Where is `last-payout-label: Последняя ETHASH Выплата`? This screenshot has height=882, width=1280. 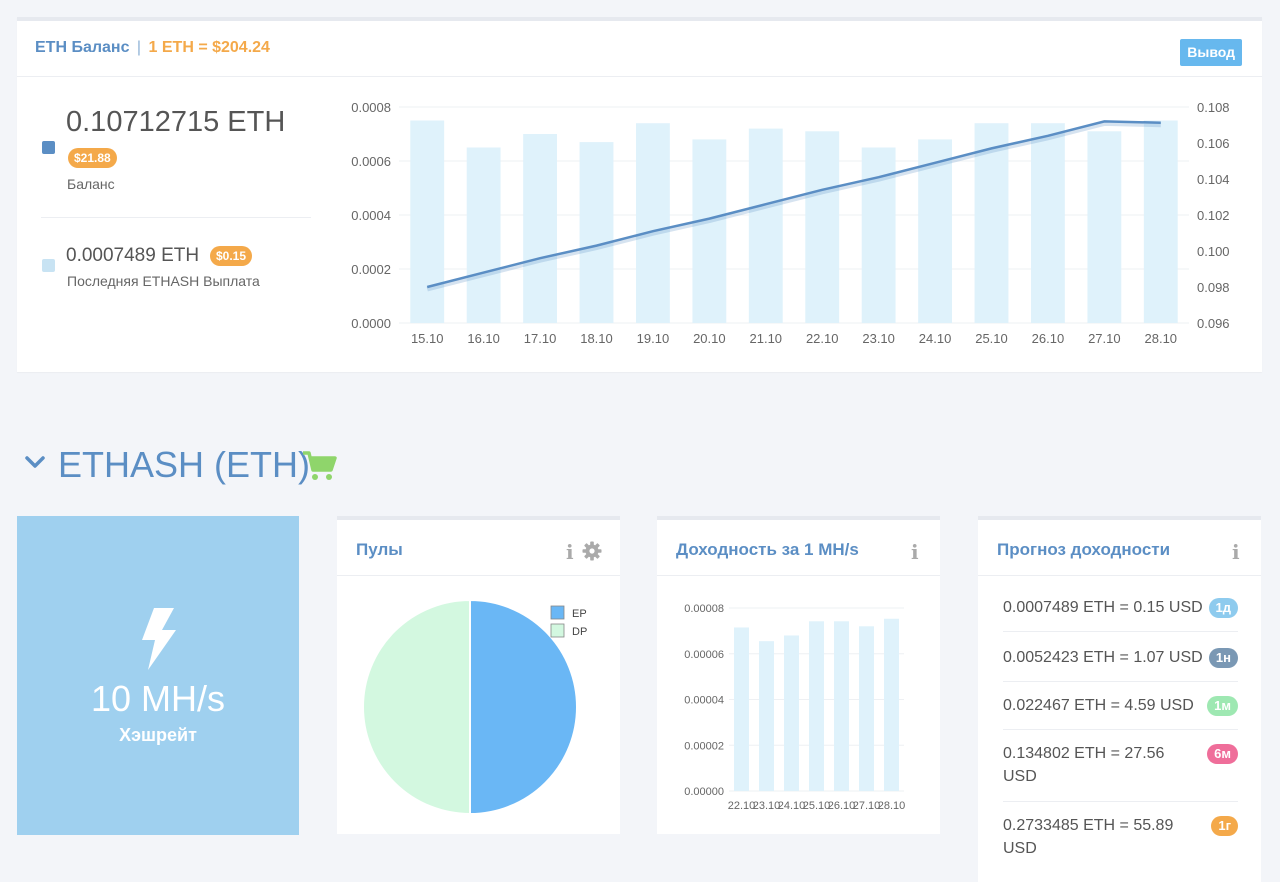
last-payout-label: Последняя ETHASH Выплата is located at coordinates (163, 281).